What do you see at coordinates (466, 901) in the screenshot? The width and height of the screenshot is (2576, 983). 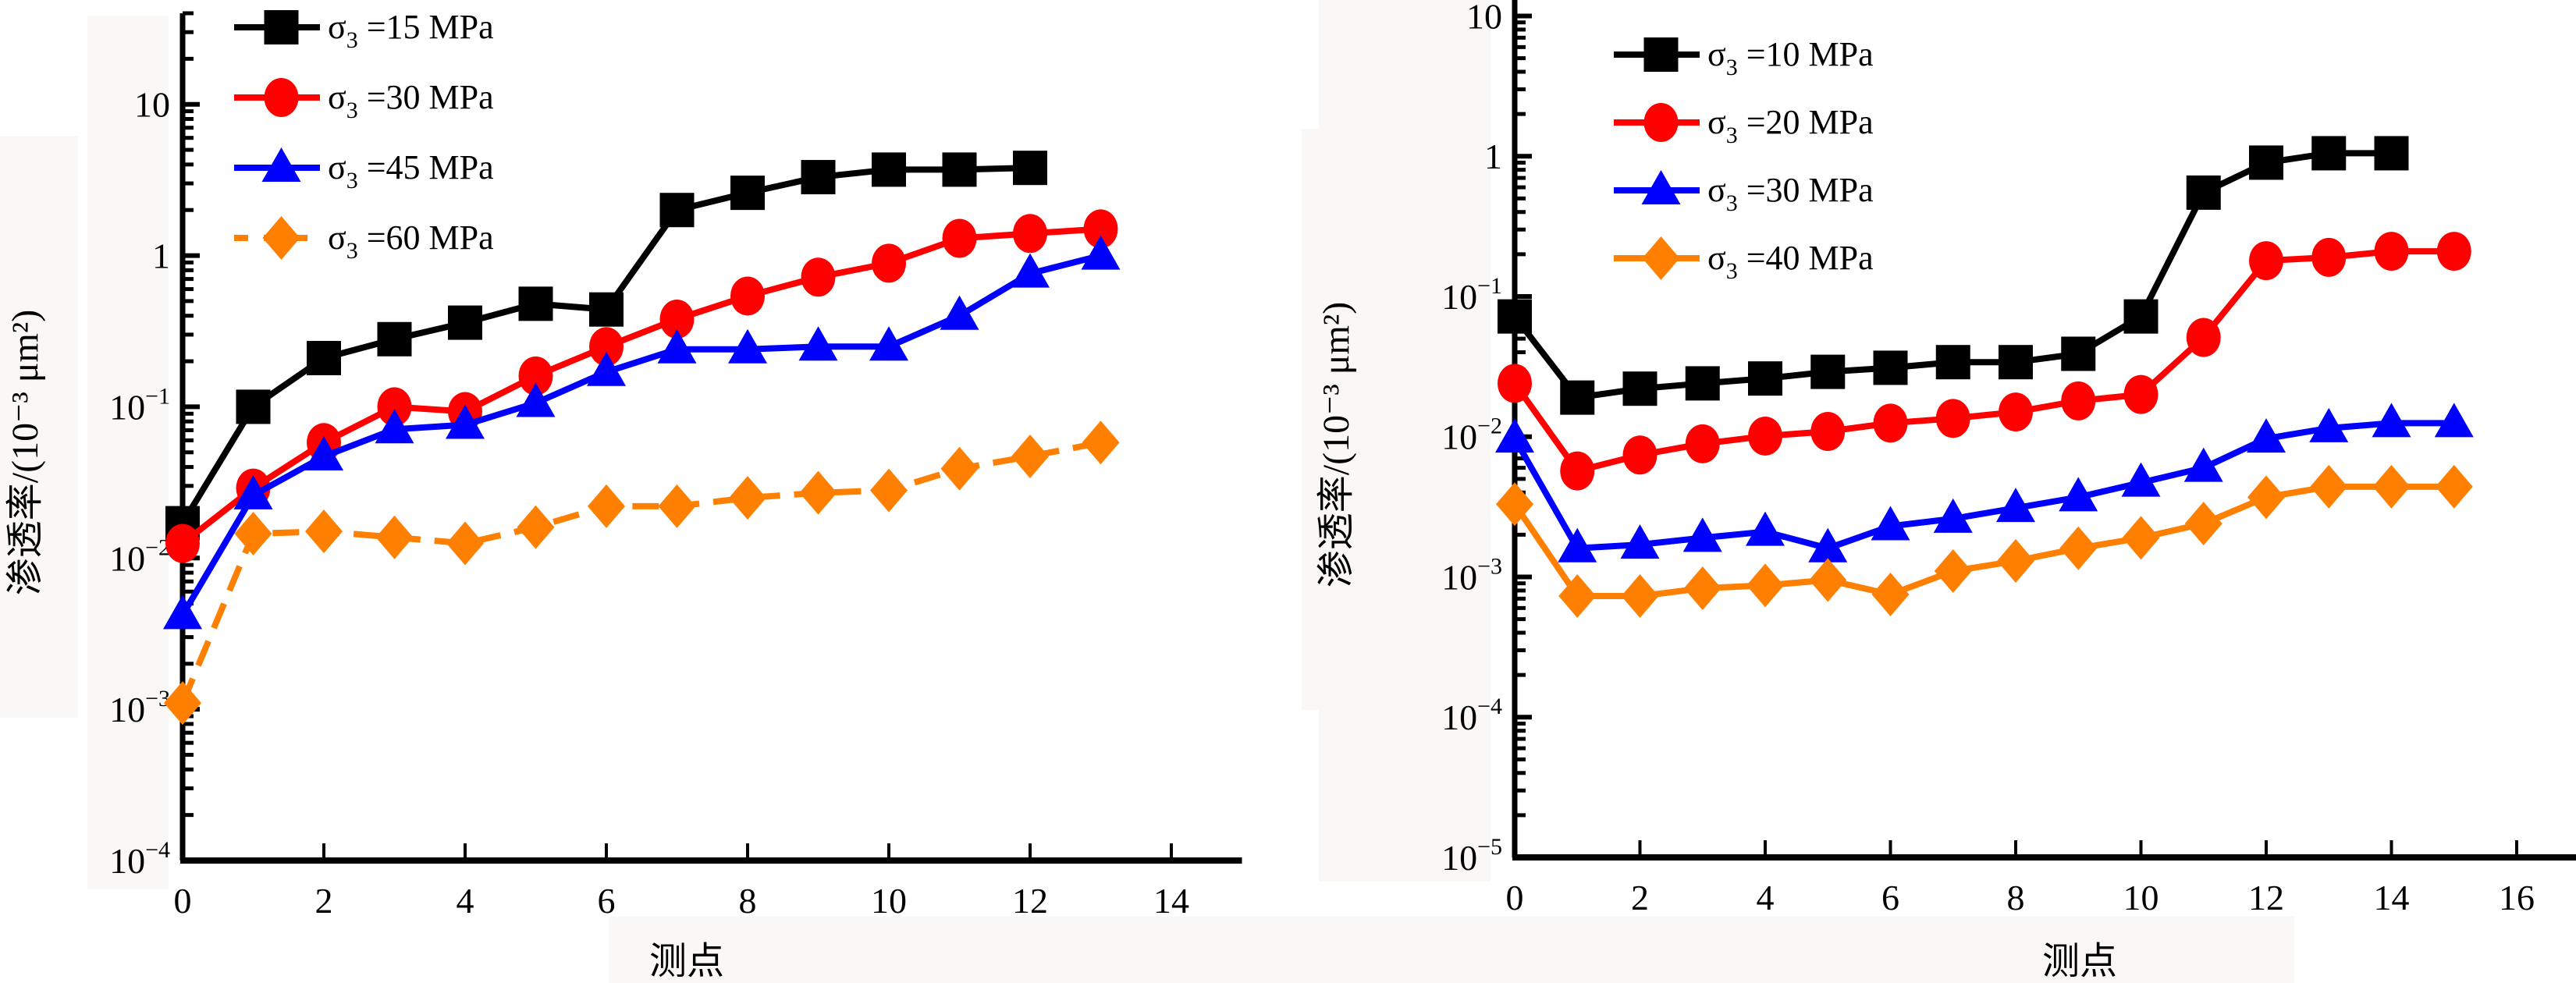 I see `x-tick-label: 4` at bounding box center [466, 901].